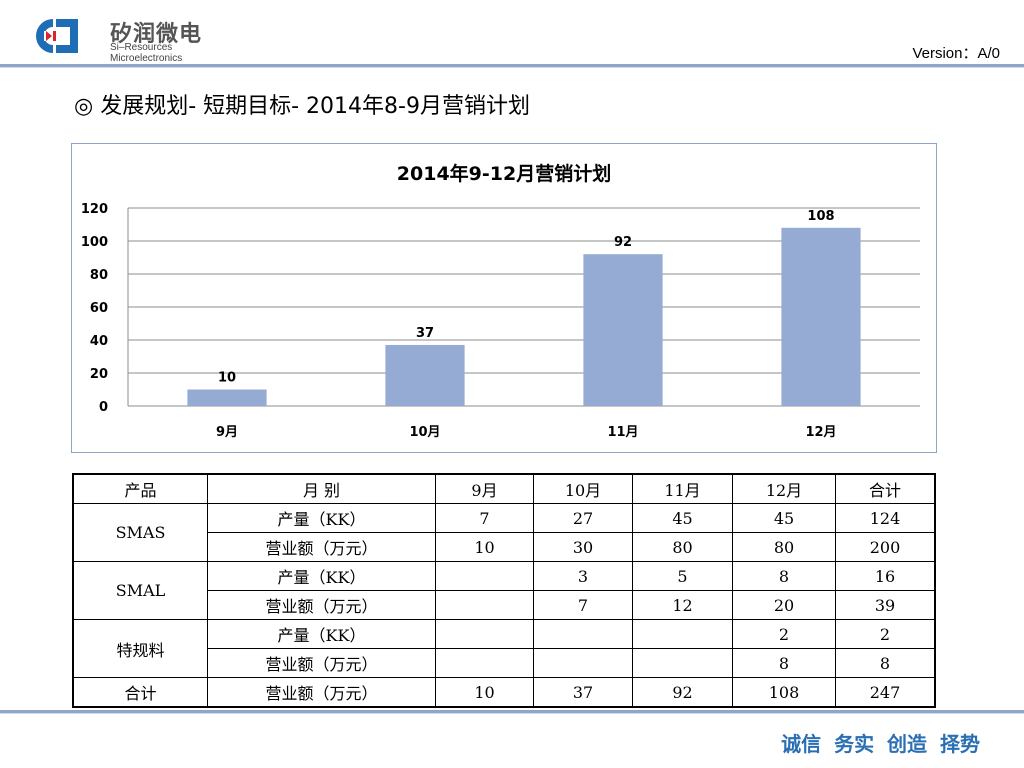 The image size is (1024, 768). I want to click on footer-divider, so click(512, 711).